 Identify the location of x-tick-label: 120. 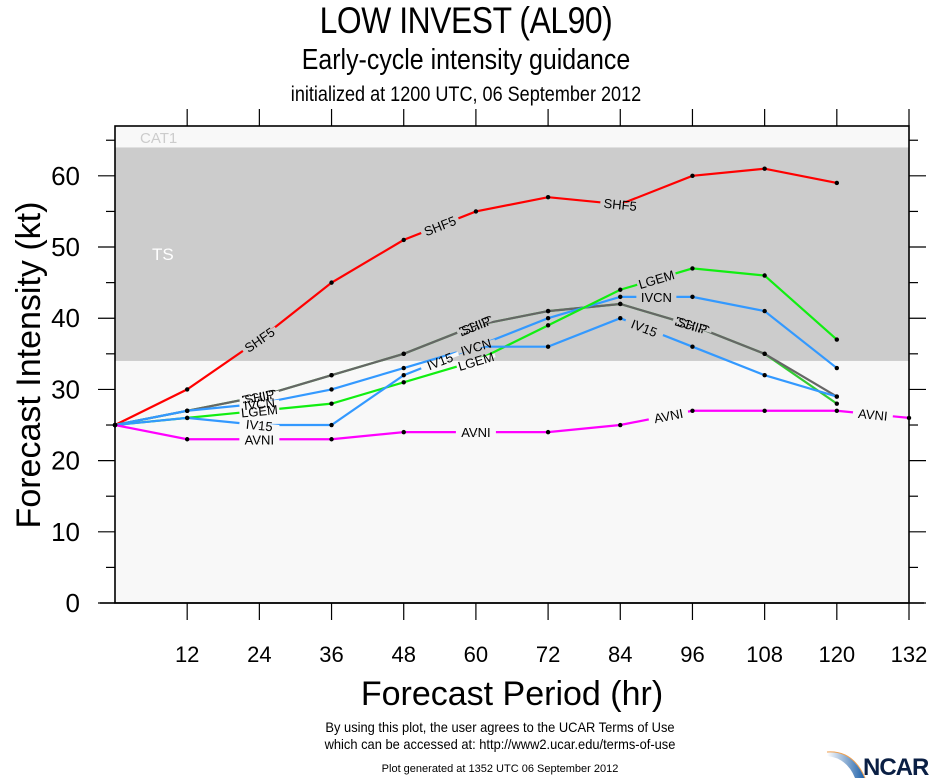
(836, 654).